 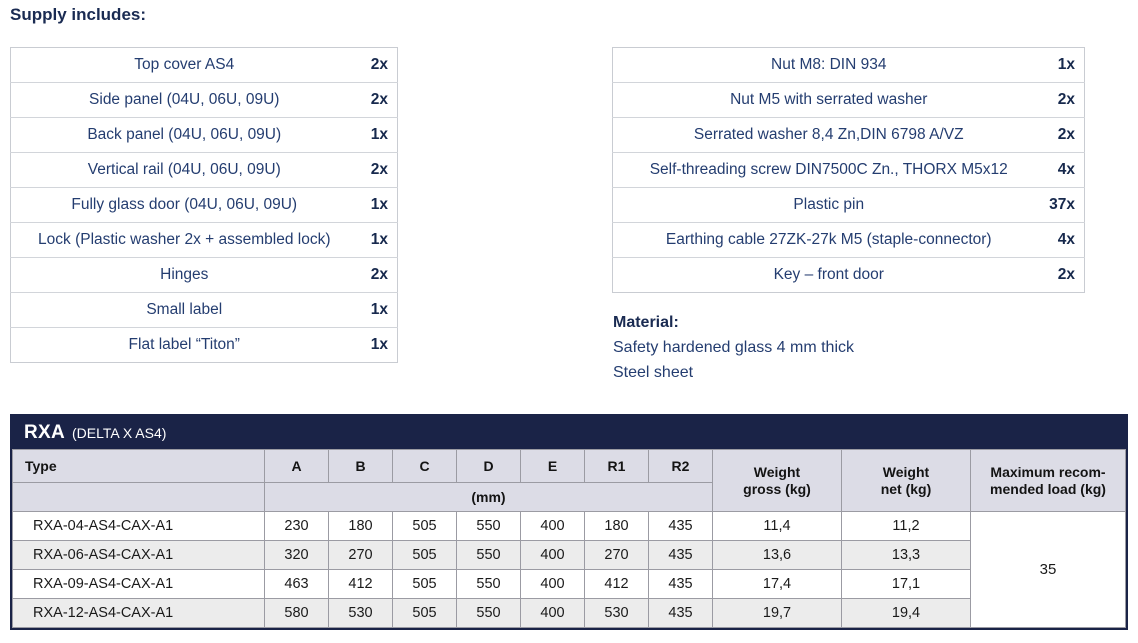 What do you see at coordinates (182, 275) in the screenshot?
I see `supply-item: Hinges` at bounding box center [182, 275].